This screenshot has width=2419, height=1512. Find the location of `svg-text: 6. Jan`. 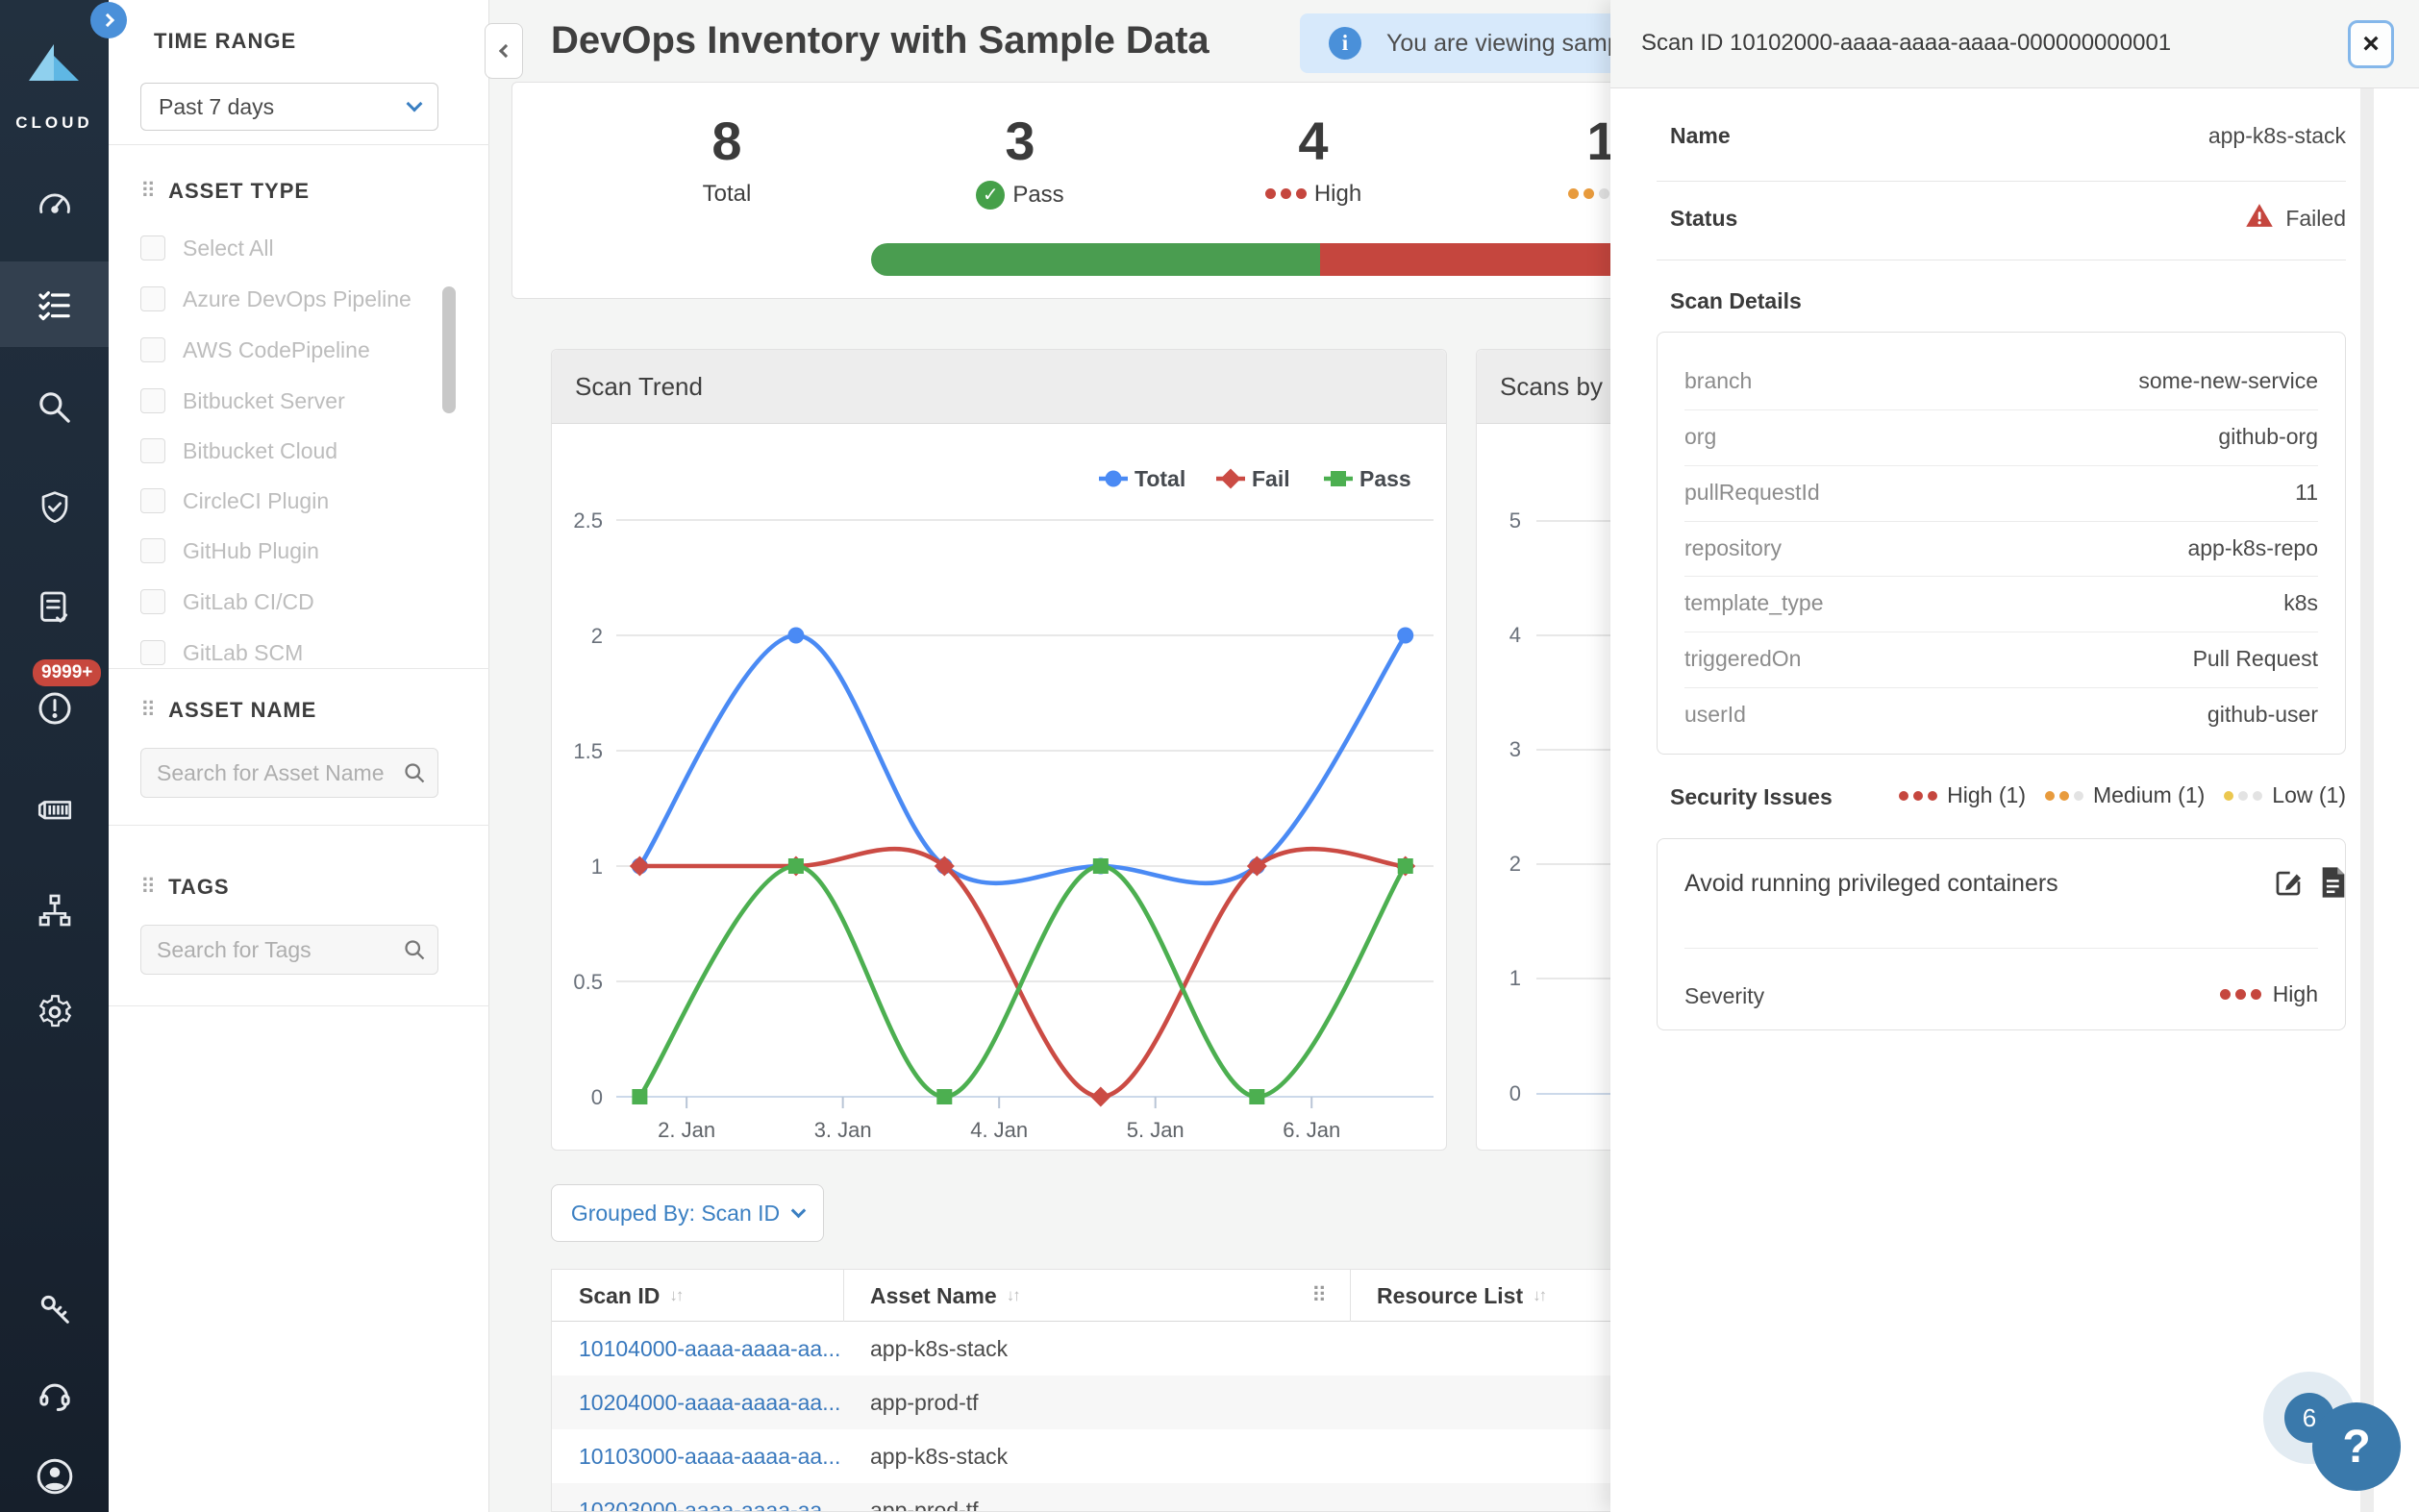

svg-text: 6. Jan is located at coordinates (1312, 1130).